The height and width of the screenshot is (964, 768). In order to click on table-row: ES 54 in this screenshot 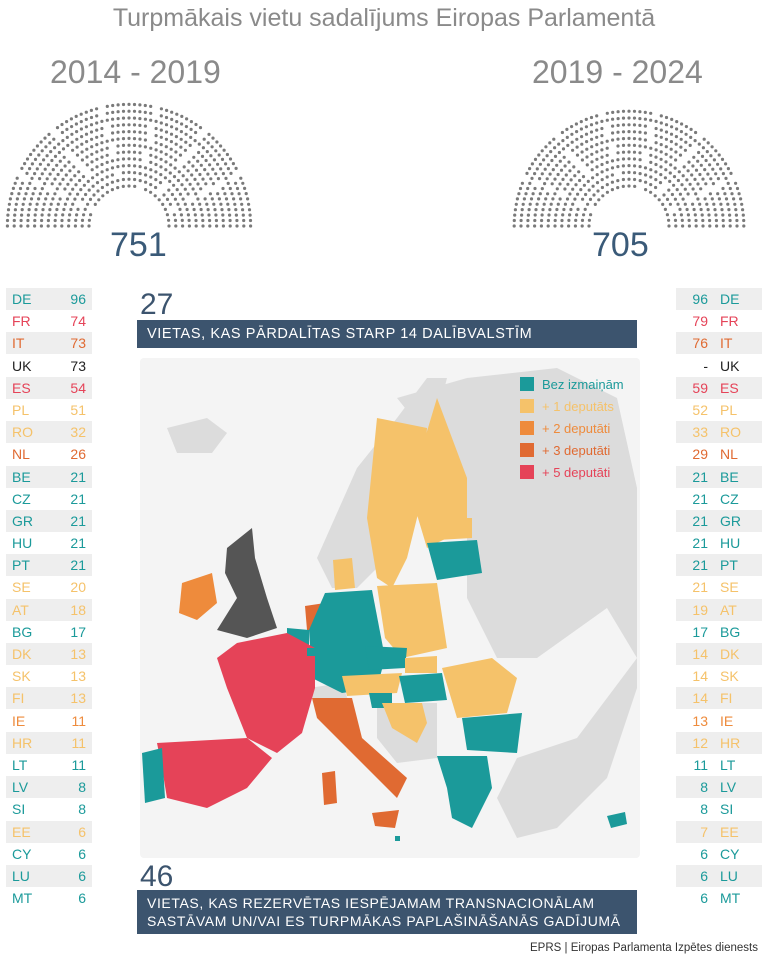, I will do `click(49, 387)`.